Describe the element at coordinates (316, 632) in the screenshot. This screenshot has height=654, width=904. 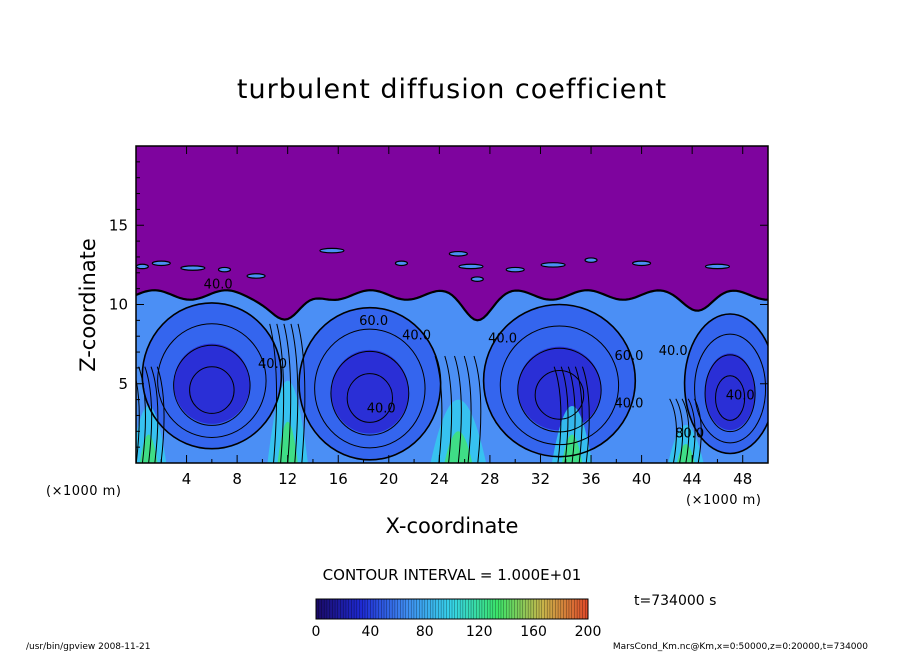
I see `colorbar-tick-label-0: 0` at that location.